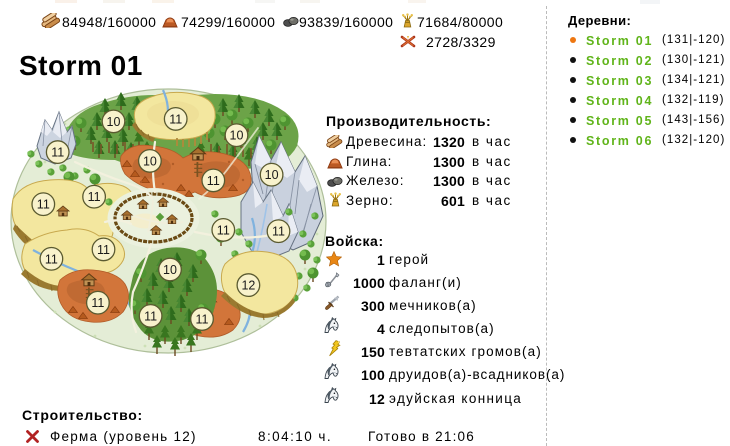 The width and height of the screenshot is (730, 446). What do you see at coordinates (248, 286) in the screenshot?
I see `svg-text: 12` at bounding box center [248, 286].